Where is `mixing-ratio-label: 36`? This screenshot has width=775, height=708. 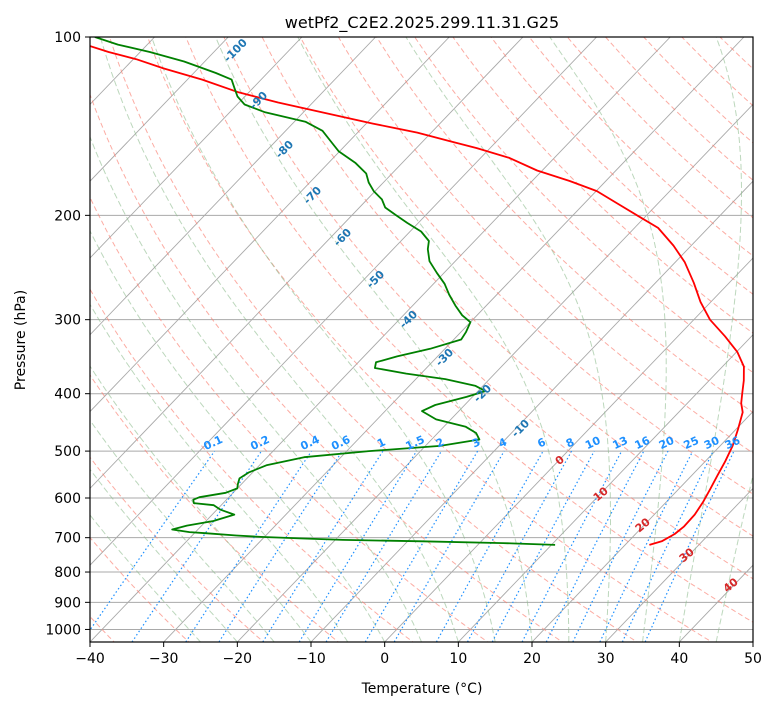 mixing-ratio-label: 36 is located at coordinates (733, 443).